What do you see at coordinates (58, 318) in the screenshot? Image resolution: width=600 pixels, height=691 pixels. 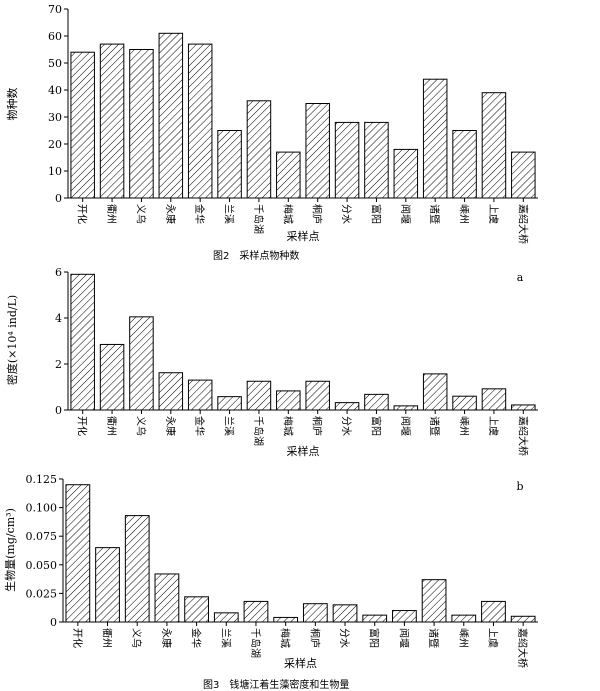 I see `y-tick-label: 4` at bounding box center [58, 318].